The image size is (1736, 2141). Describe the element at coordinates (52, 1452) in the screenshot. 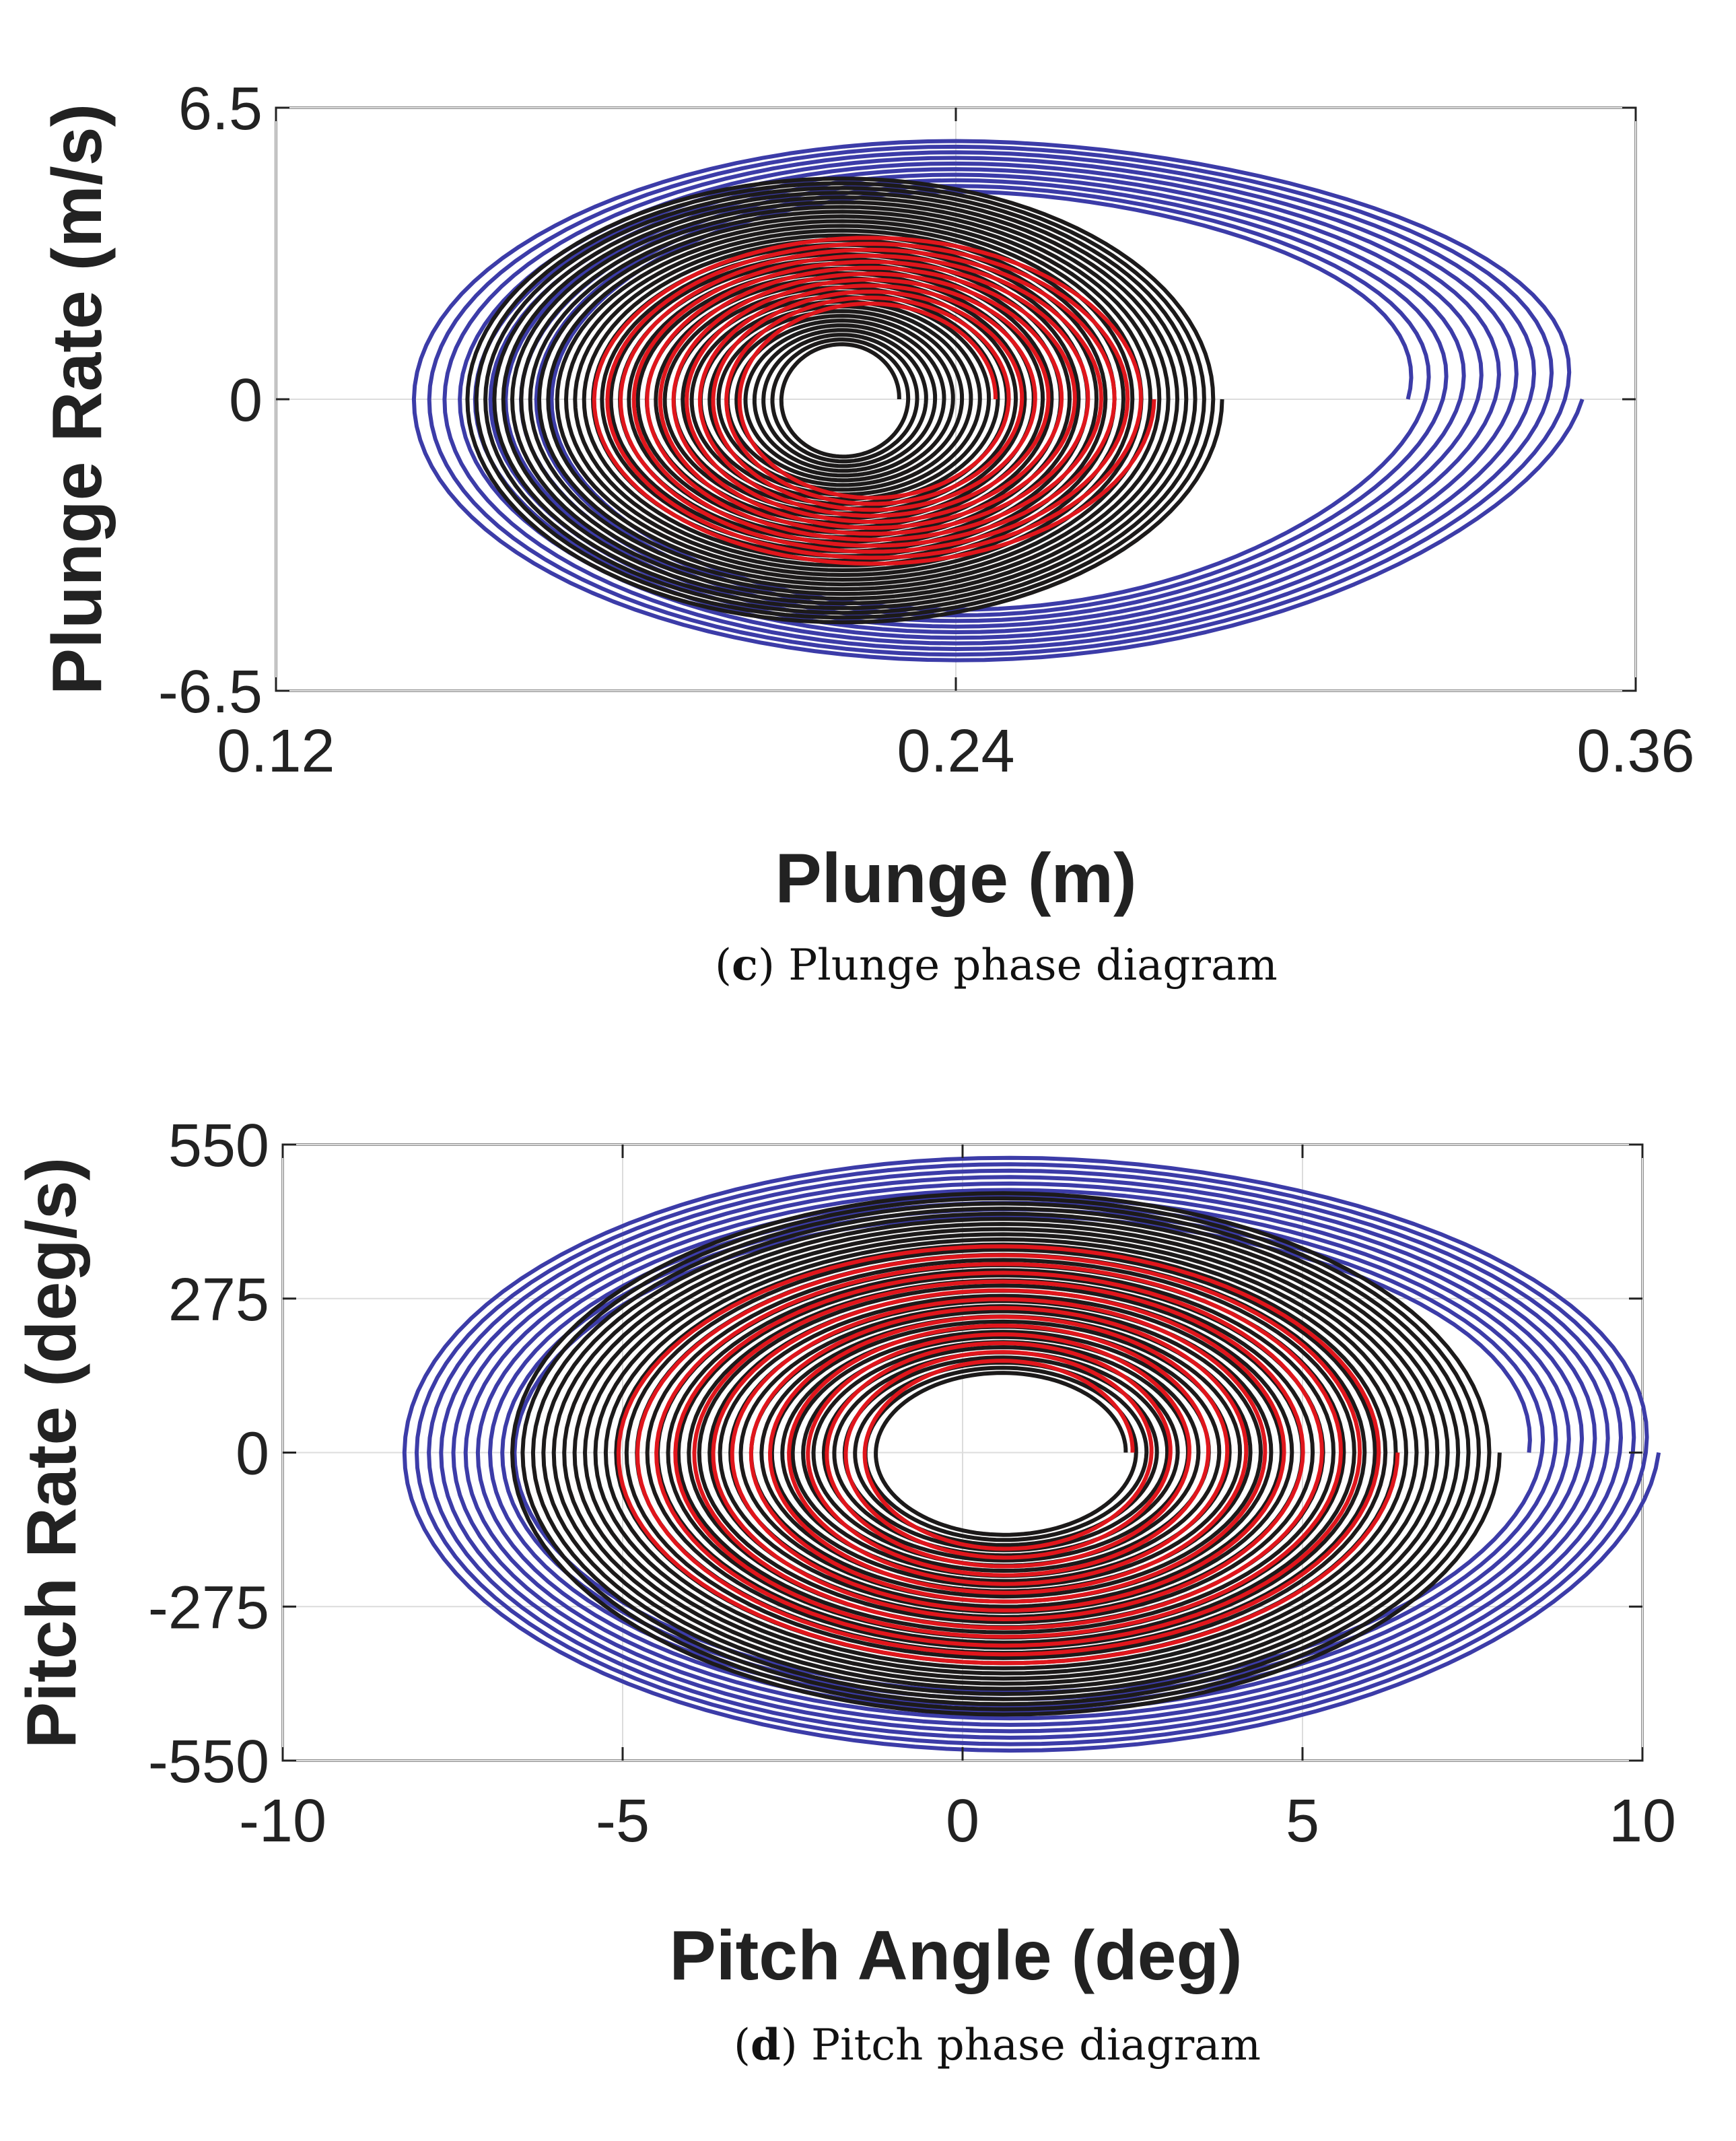

I see `y-axis-label: Pitch Rate (deg/s)` at that location.